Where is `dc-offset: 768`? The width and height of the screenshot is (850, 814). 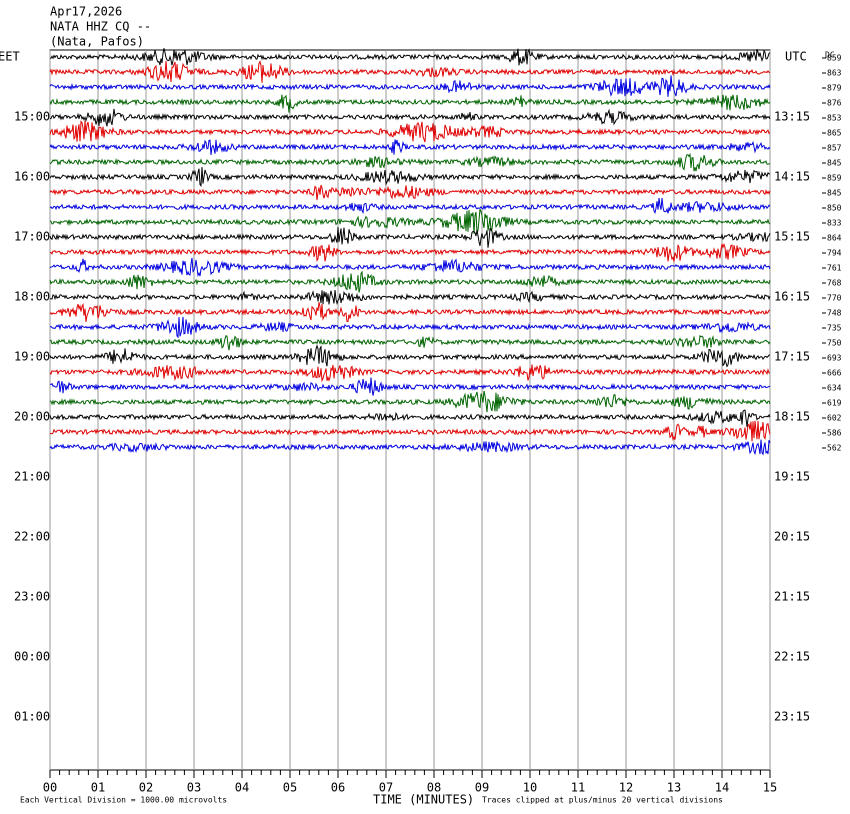
dc-offset: 768 is located at coordinates (834, 283).